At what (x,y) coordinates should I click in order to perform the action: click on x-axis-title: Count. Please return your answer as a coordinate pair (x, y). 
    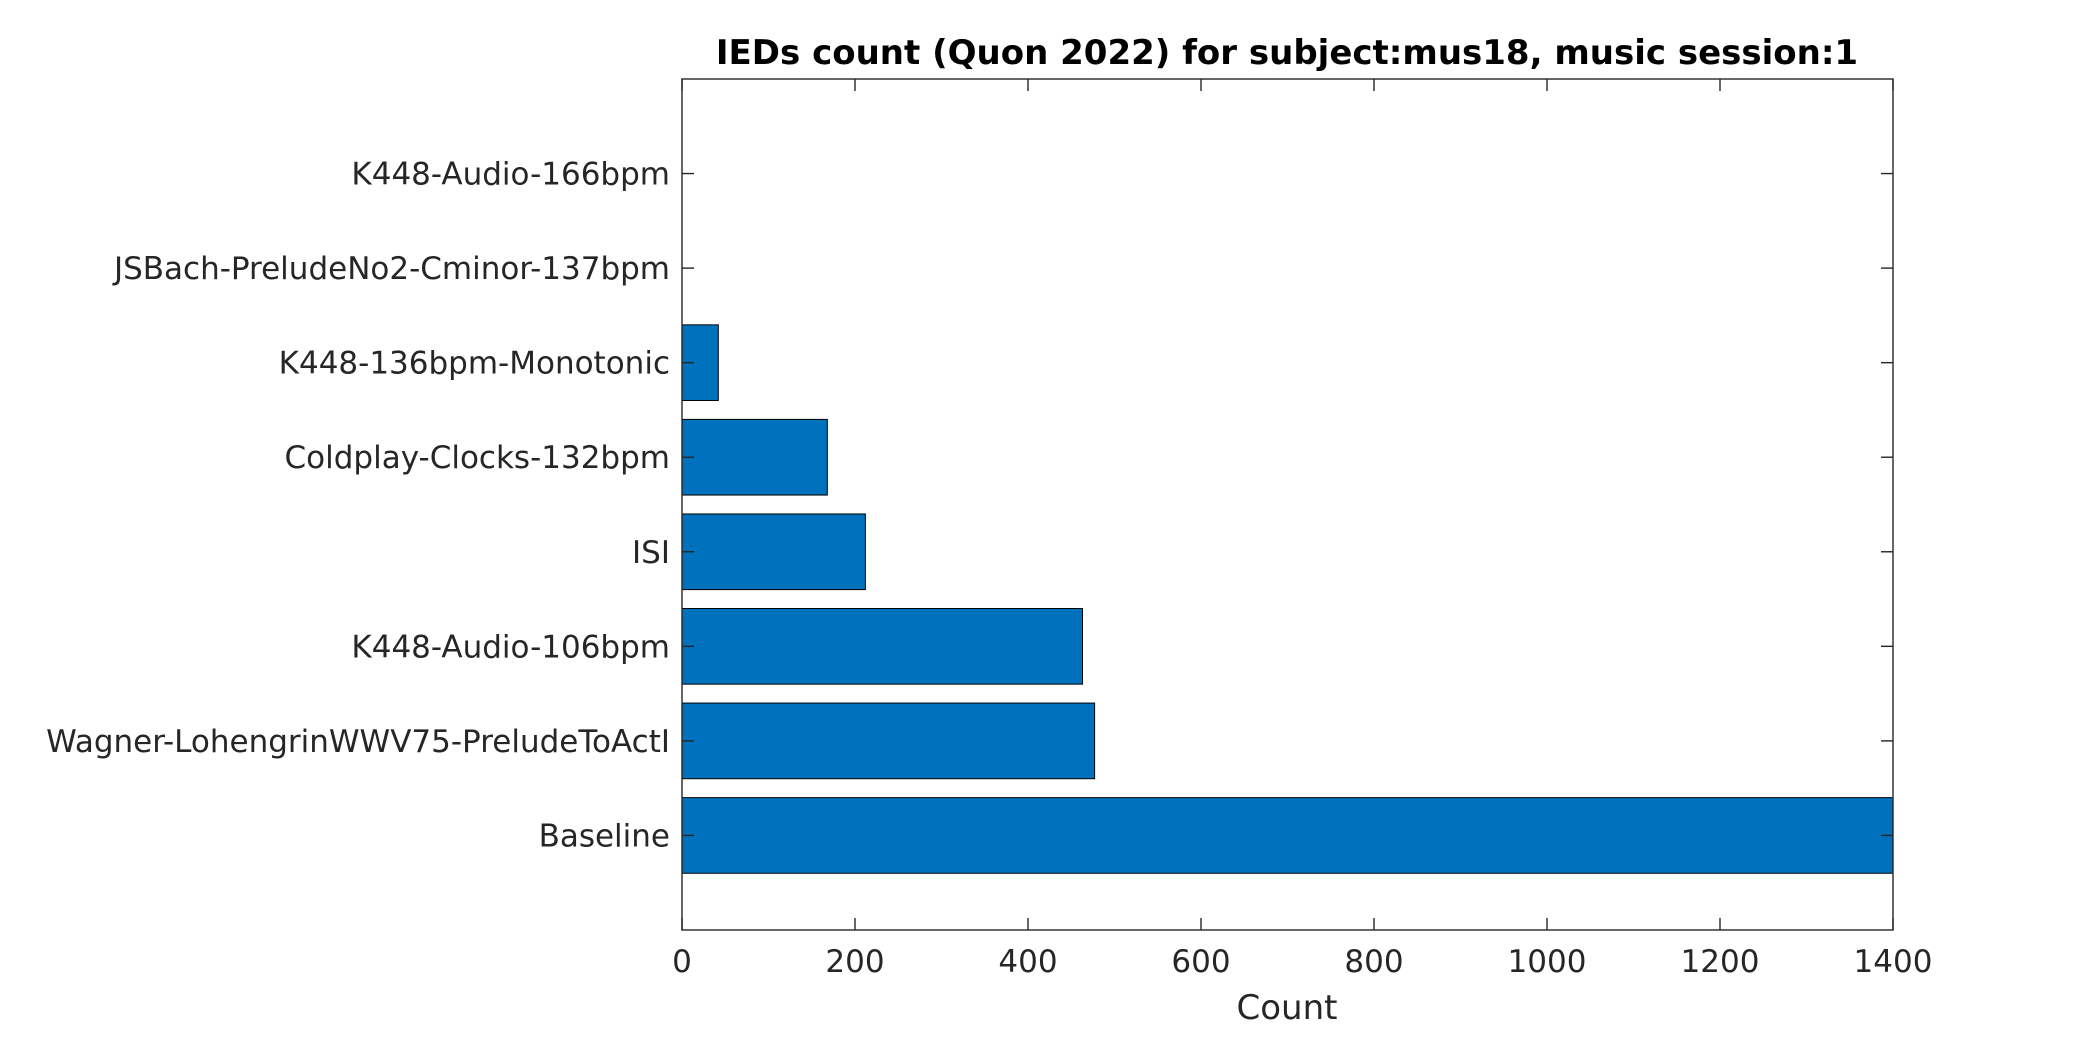
    Looking at the image, I should click on (1287, 1008).